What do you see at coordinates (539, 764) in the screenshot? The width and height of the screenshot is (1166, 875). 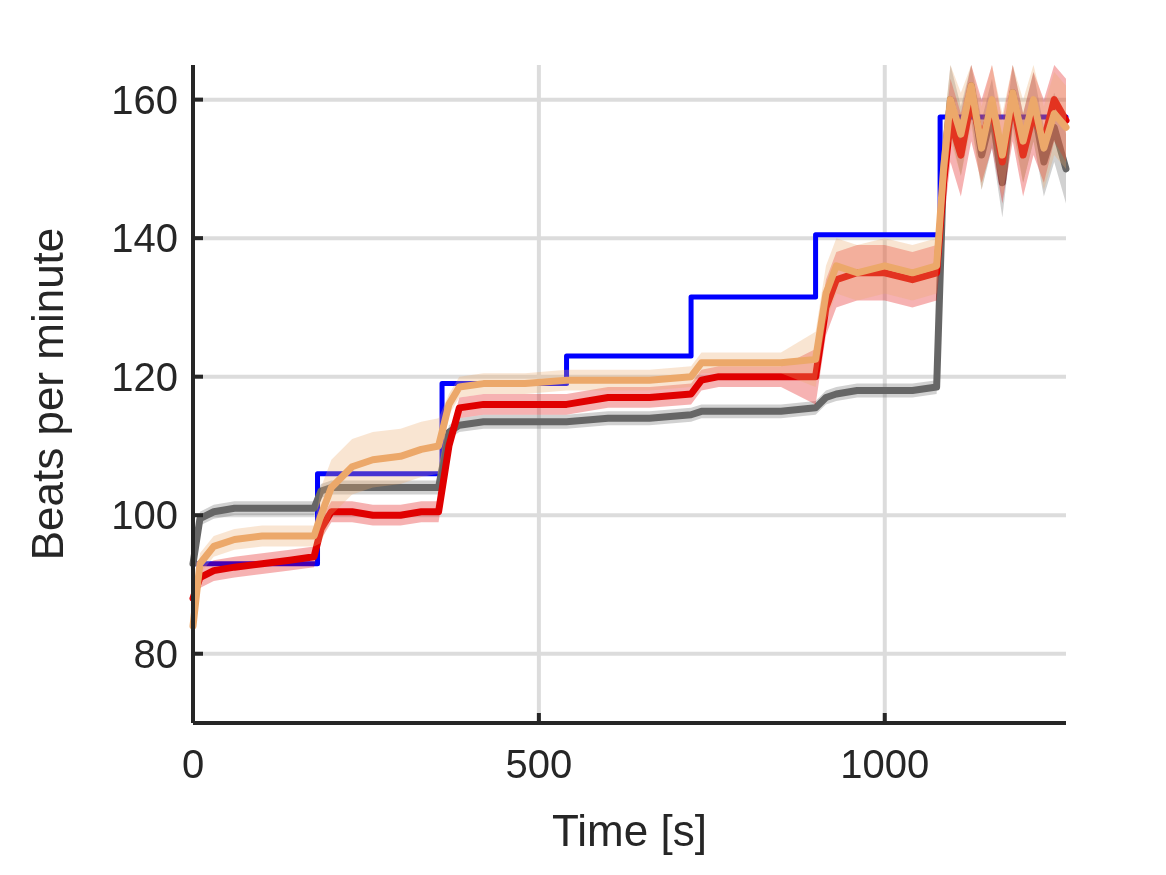 I see `x-tick-label: 500` at bounding box center [539, 764].